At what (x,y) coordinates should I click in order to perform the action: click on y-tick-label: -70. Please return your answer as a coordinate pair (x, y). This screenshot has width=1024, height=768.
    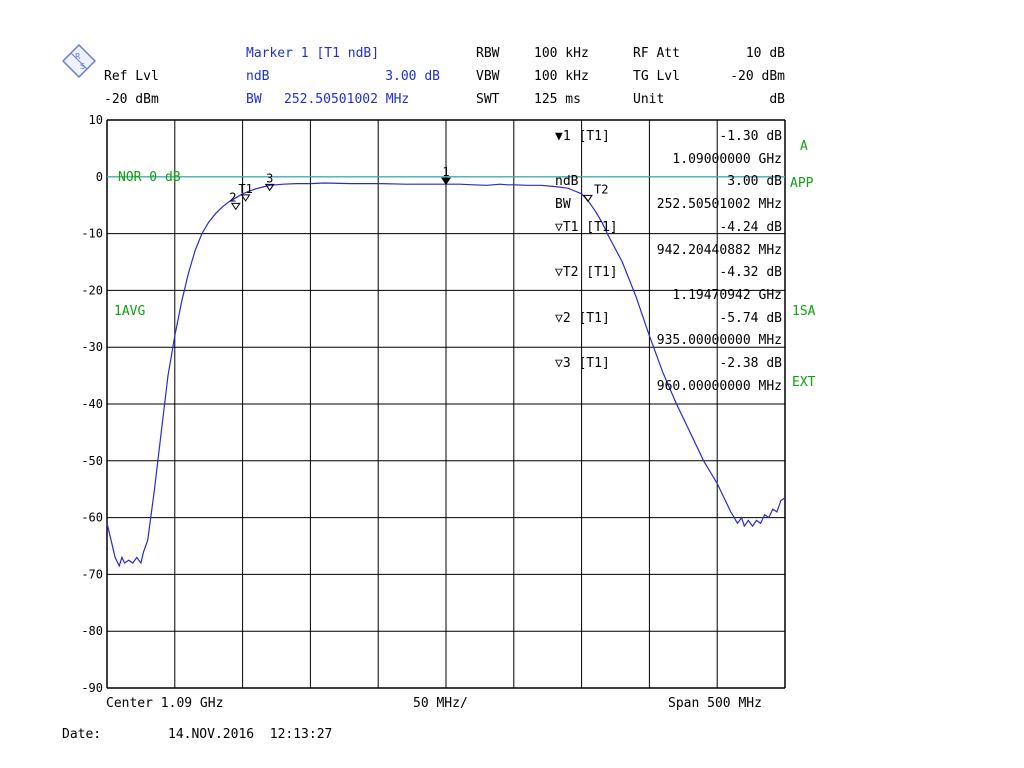
    Looking at the image, I should click on (92, 574).